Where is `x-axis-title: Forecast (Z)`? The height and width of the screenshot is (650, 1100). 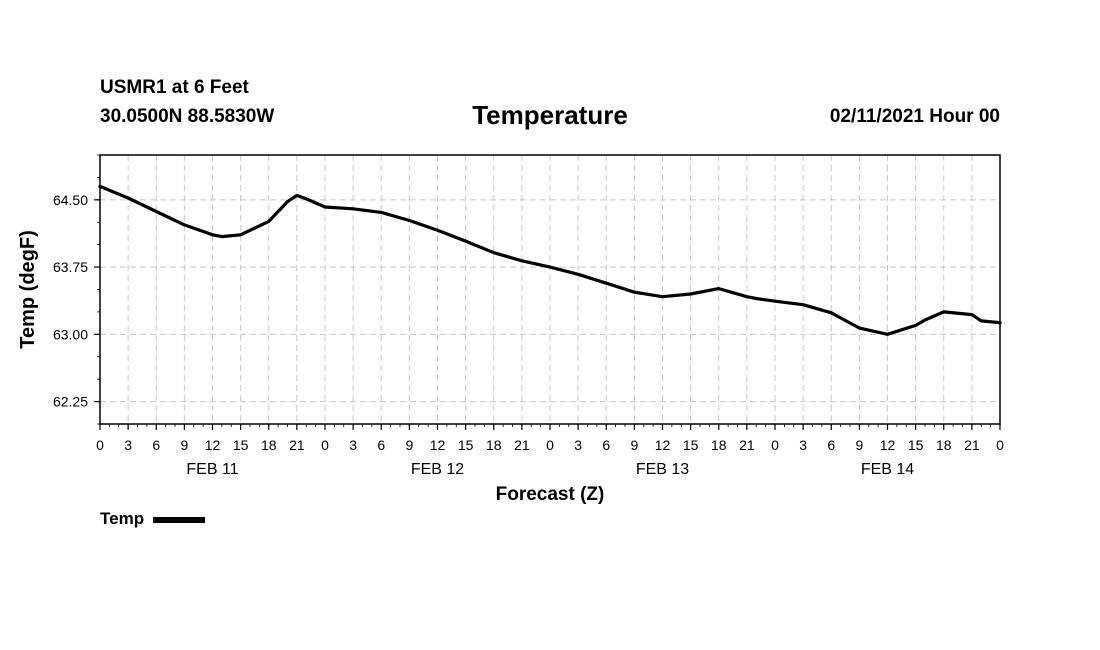 x-axis-title: Forecast (Z) is located at coordinates (550, 494).